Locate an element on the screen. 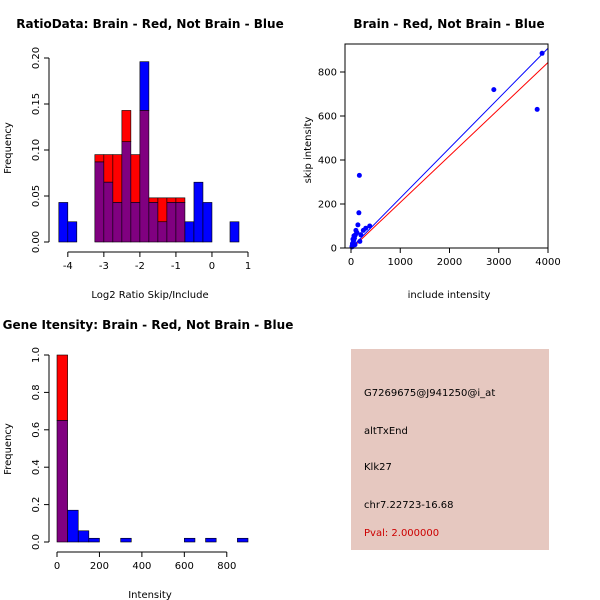 The image size is (600, 600). ratio-y-tick-label: 0.15 is located at coordinates (36, 104).